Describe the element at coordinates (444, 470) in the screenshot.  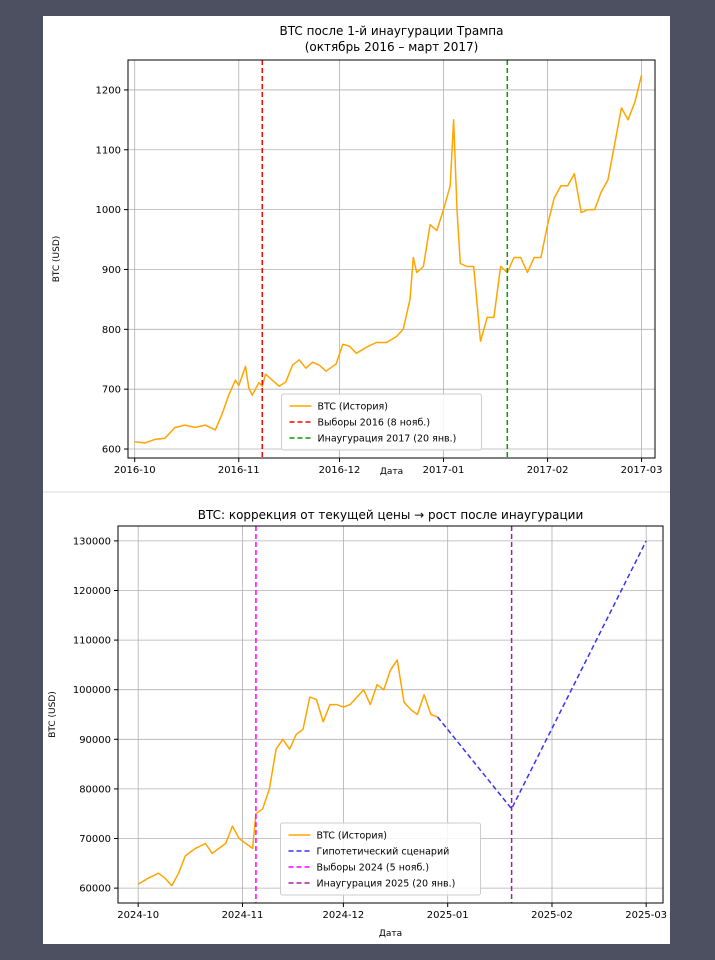
I see `x-tick-label: 2017-01` at that location.